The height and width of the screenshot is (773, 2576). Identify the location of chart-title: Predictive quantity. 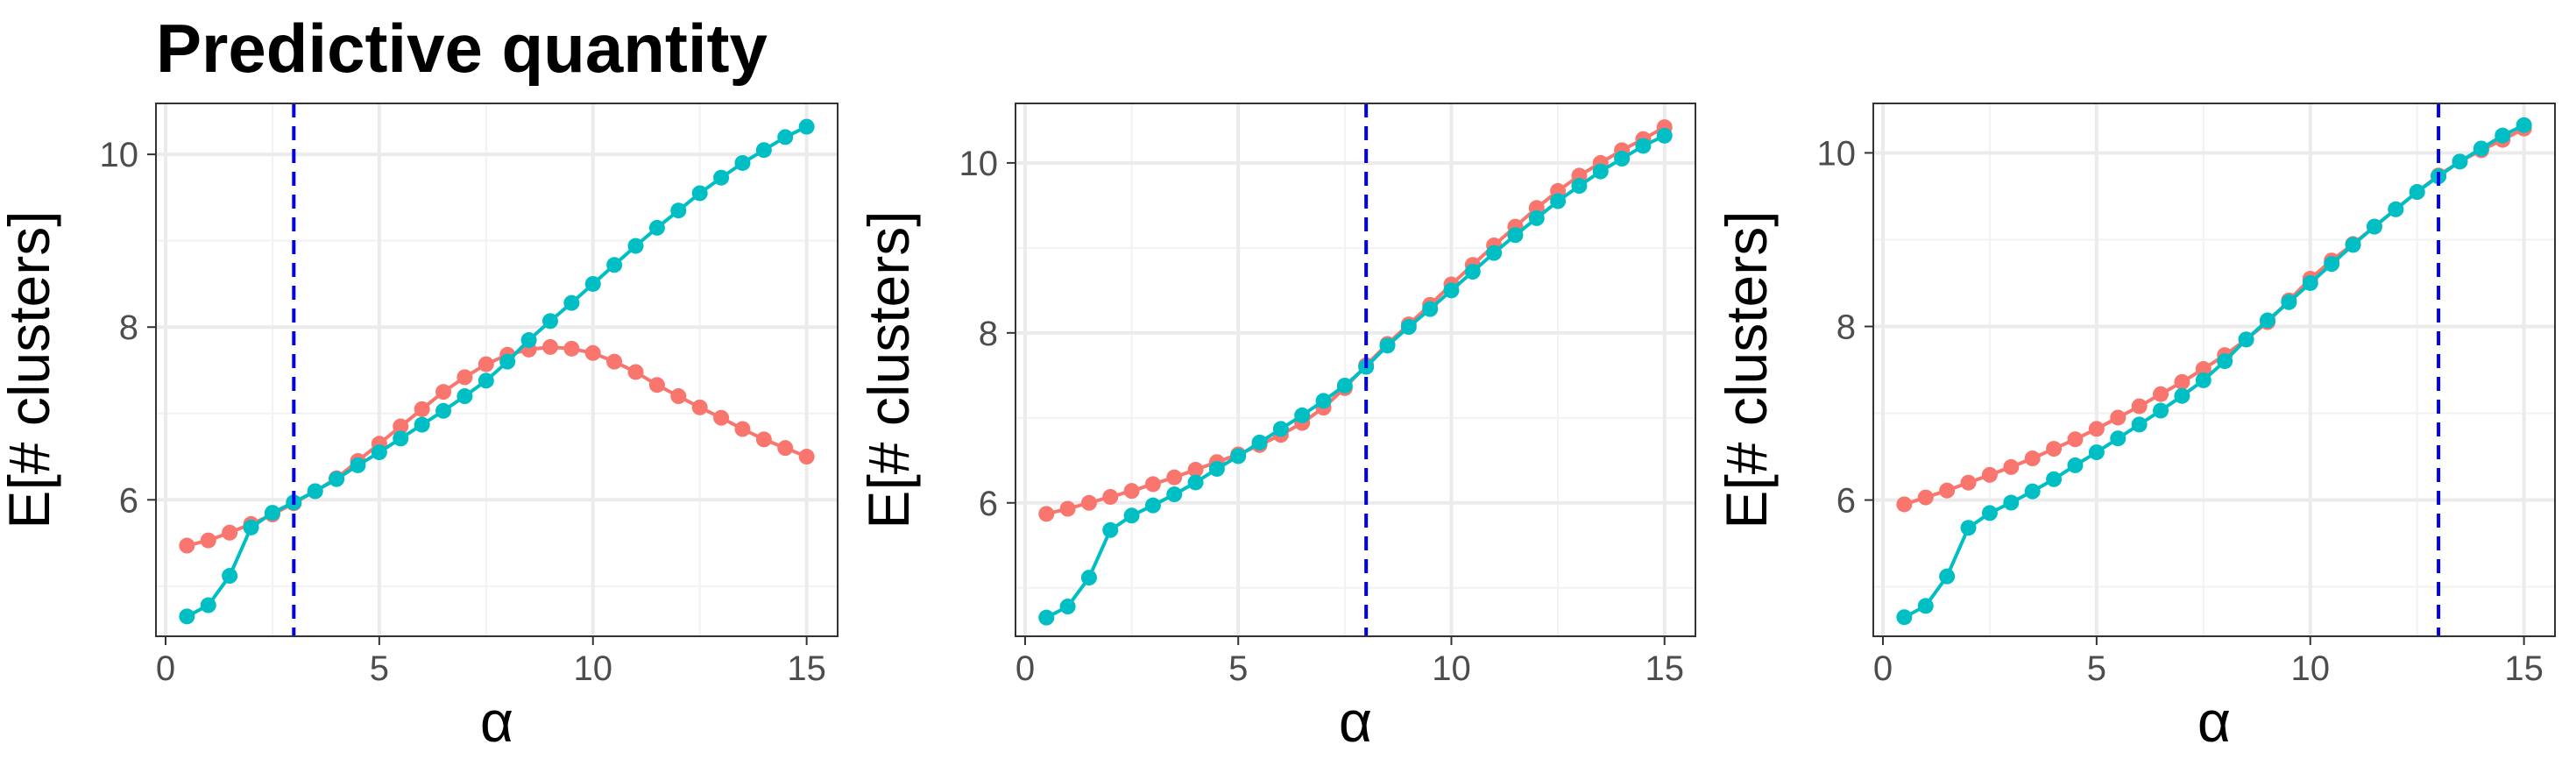
(462, 48).